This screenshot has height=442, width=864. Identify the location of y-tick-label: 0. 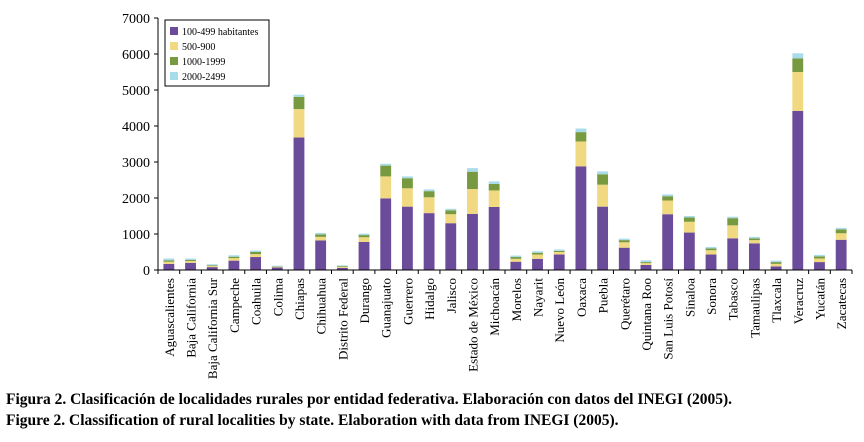
(146, 271).